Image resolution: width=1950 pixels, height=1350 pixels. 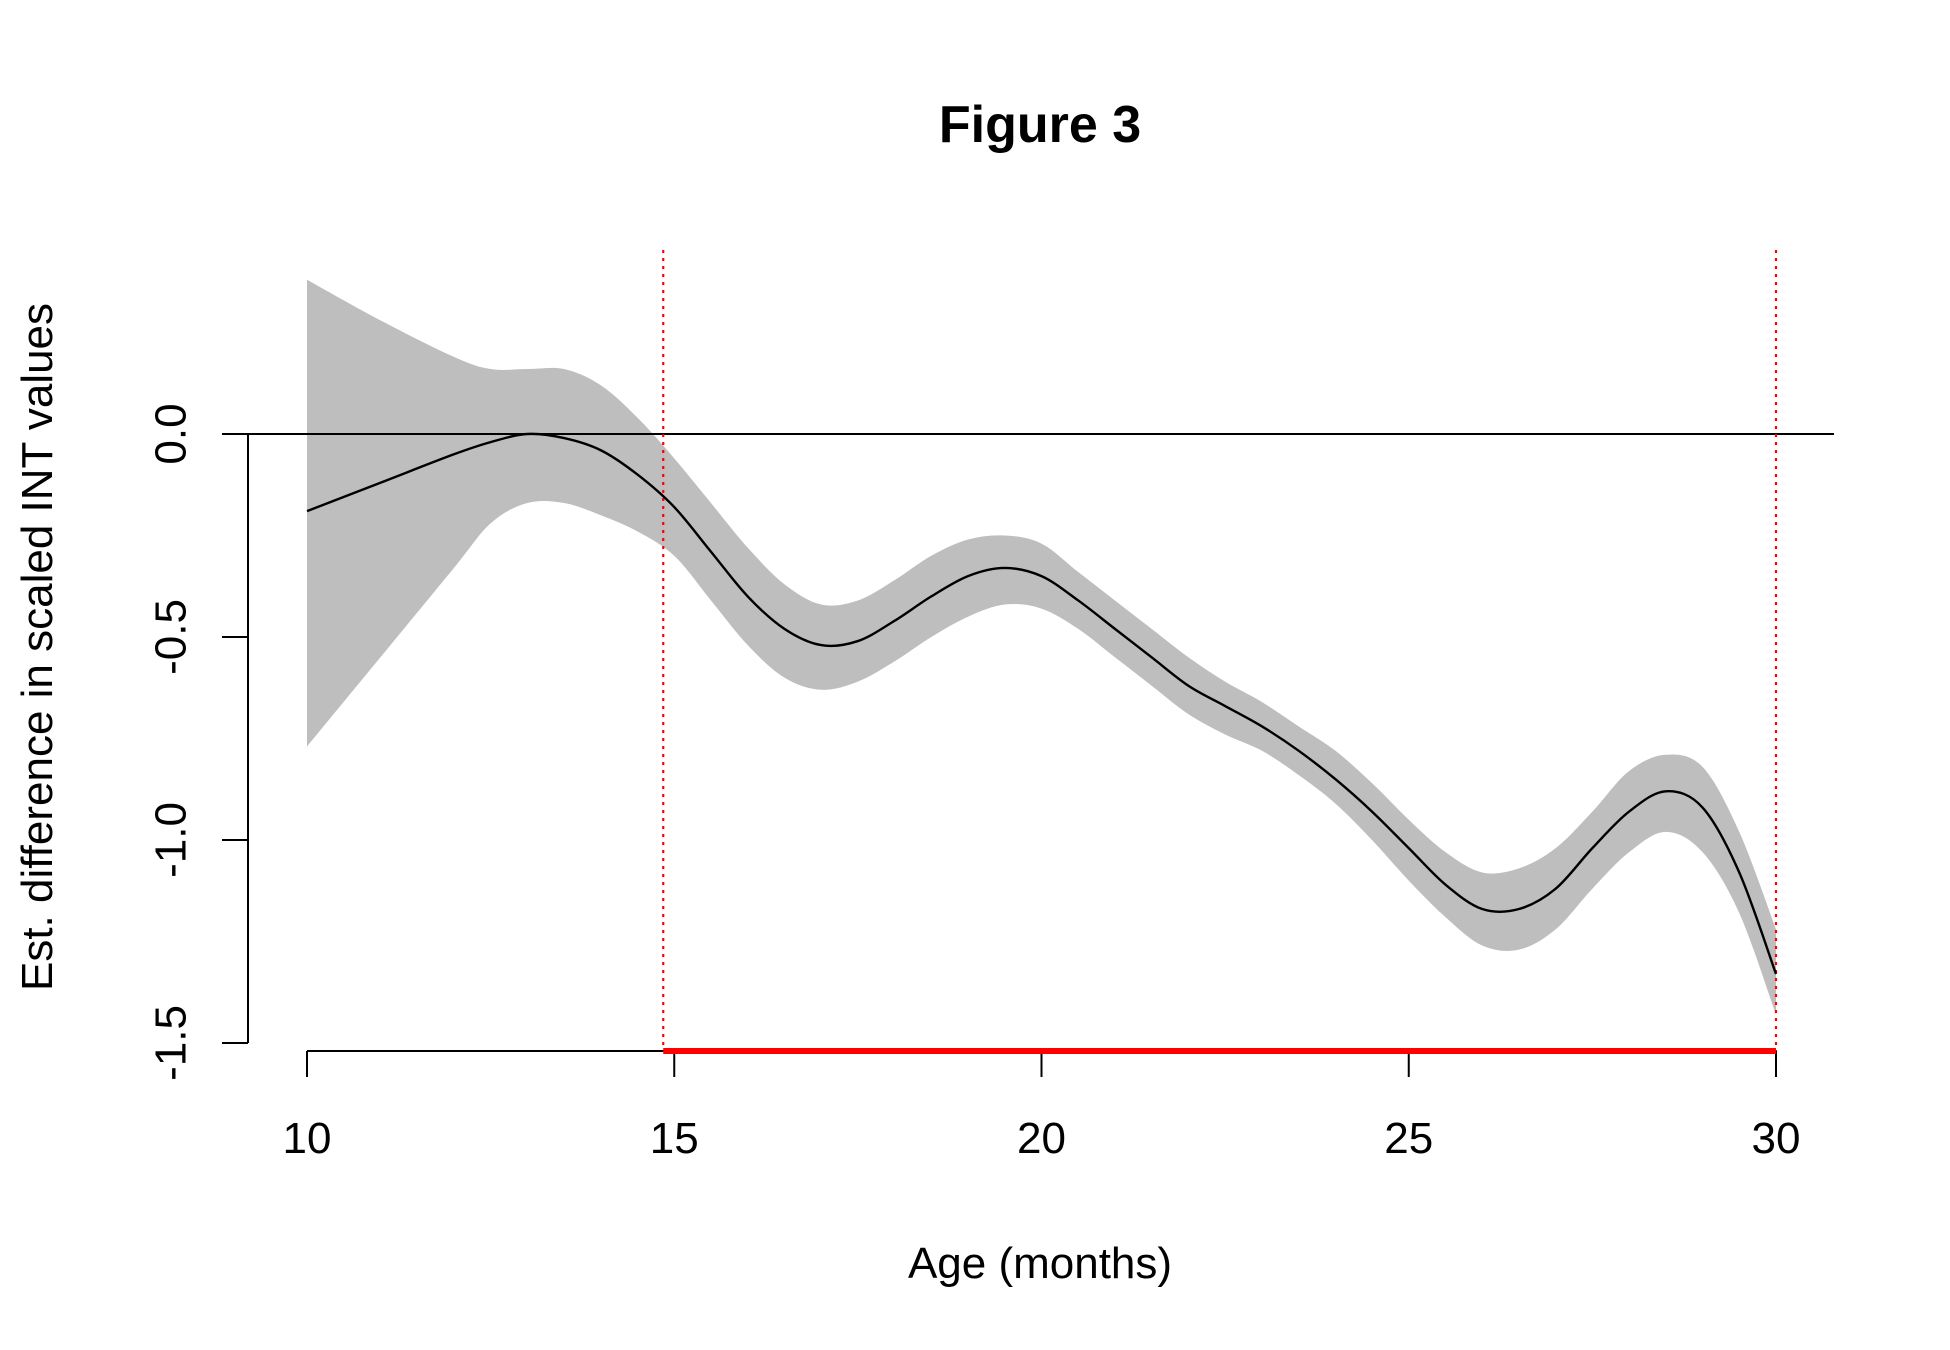 I want to click on chart-title: Figure 3, so click(x=1040, y=125).